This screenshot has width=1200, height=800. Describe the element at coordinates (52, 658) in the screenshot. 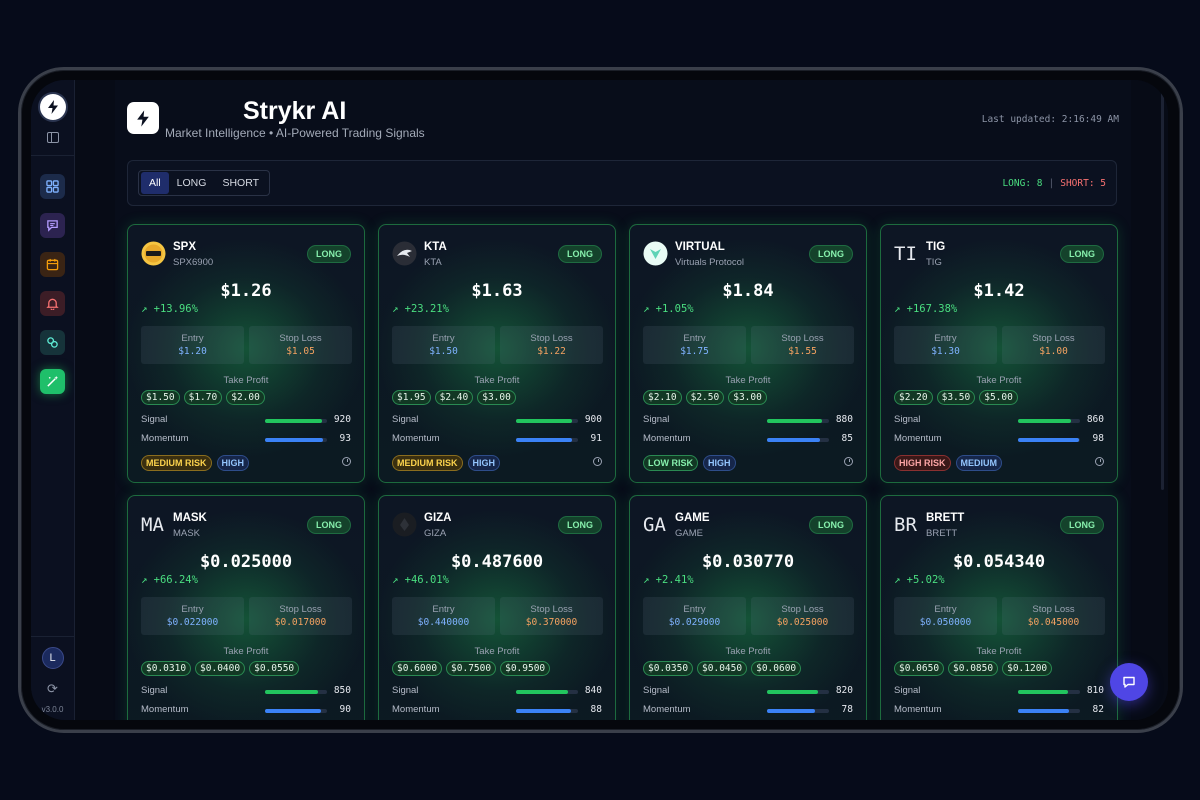

I see `user-avatar: L` at that location.